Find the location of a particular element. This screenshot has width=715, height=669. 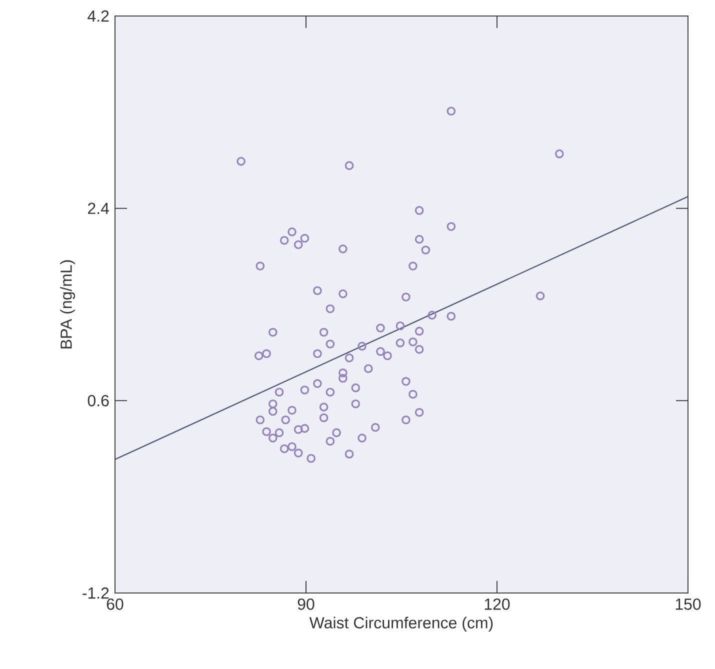

x-tick-label: 120 is located at coordinates (497, 604).